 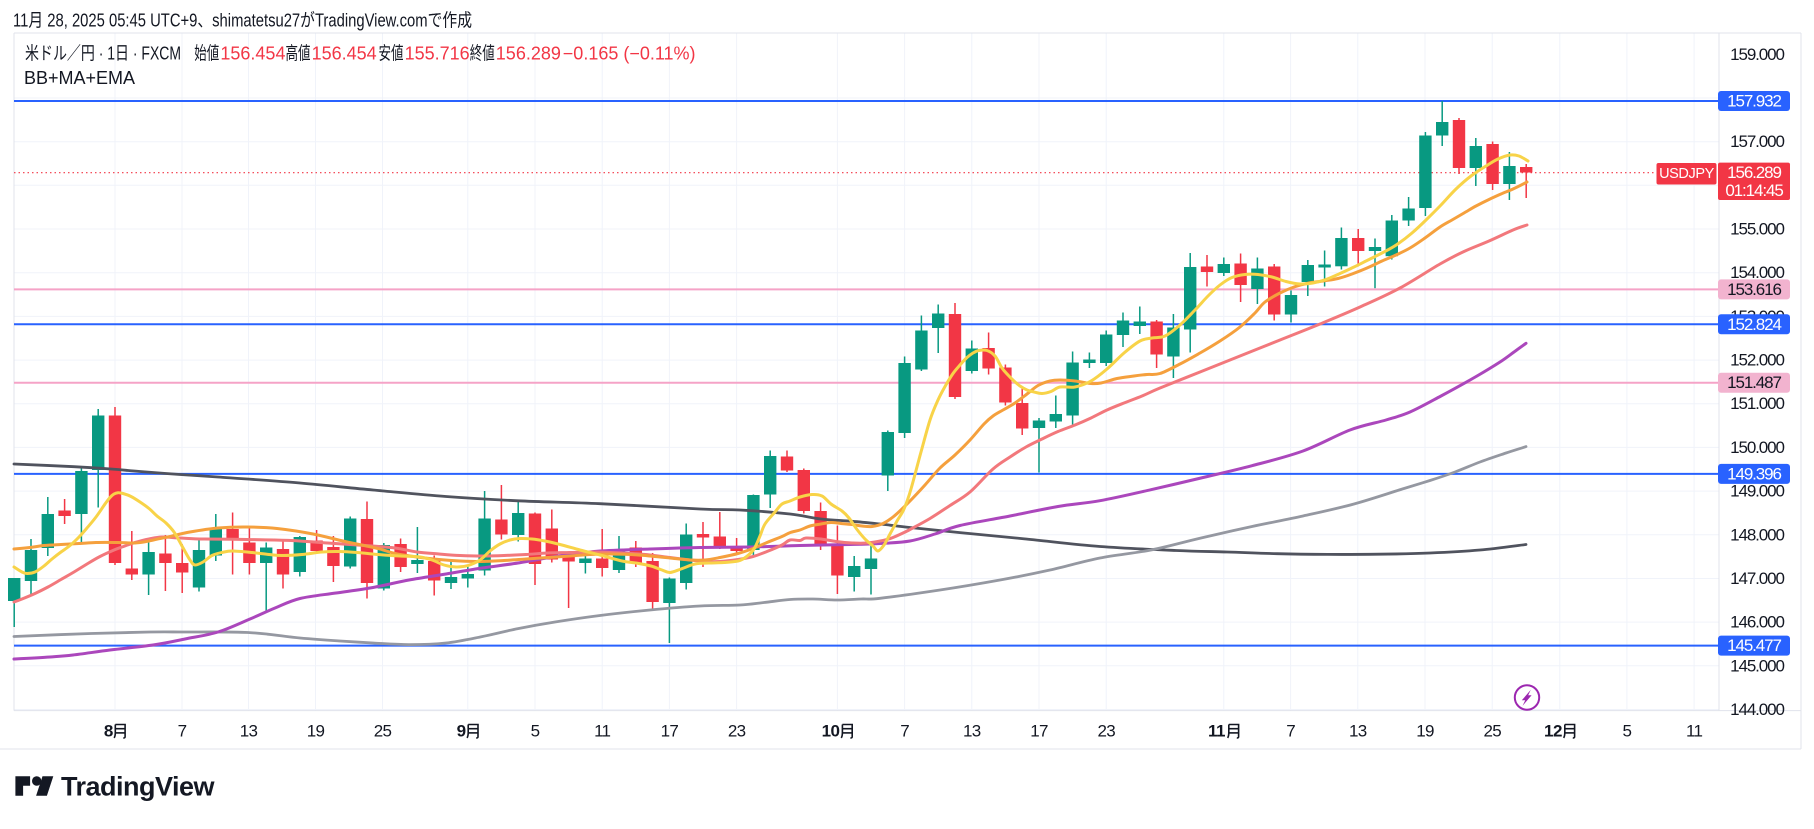 What do you see at coordinates (461, 731) in the screenshot?
I see `svg-text: 9` at bounding box center [461, 731].